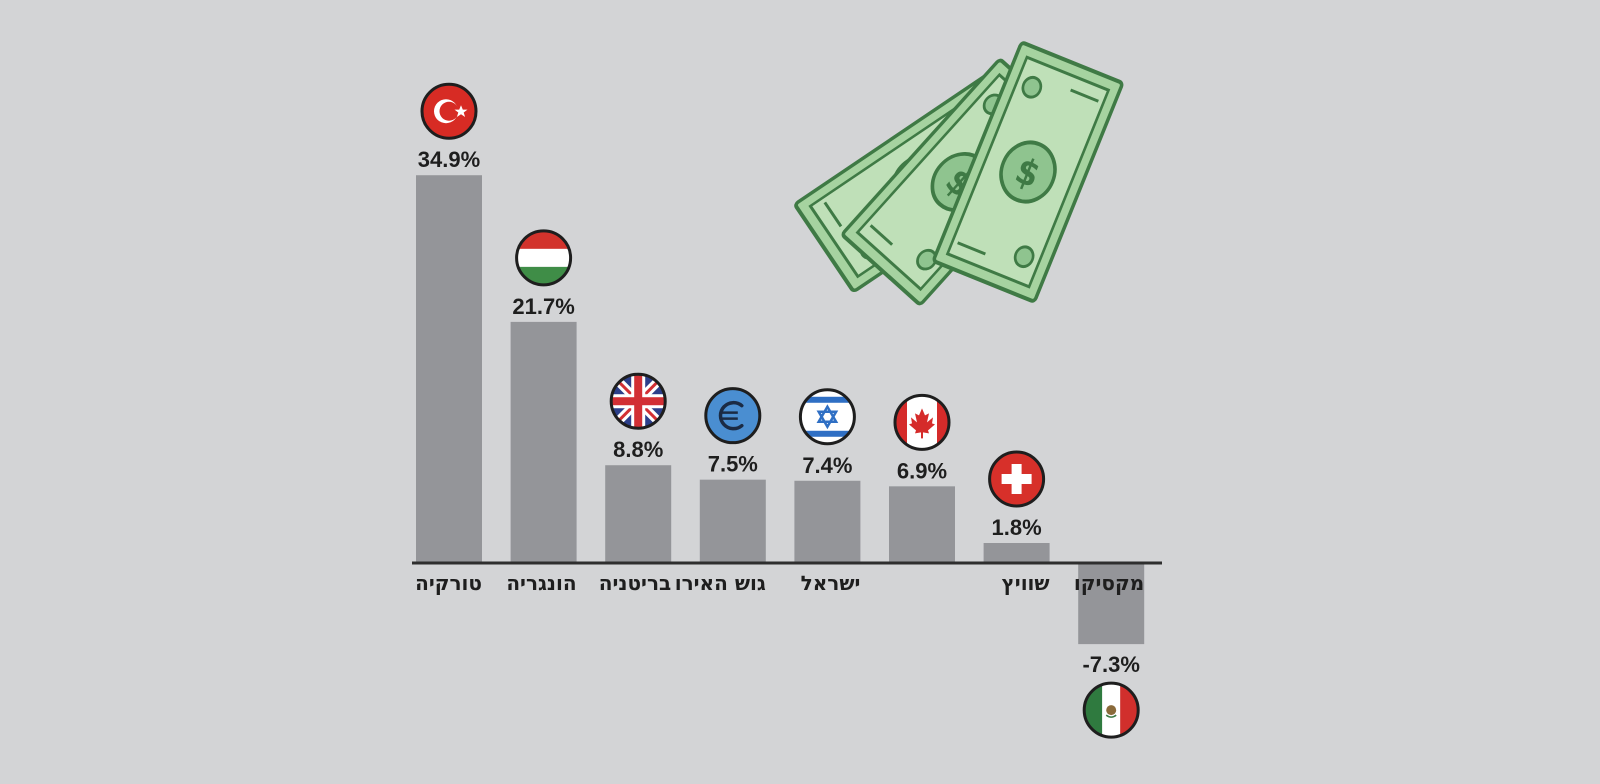 Image resolution: width=1600 pixels, height=784 pixels. What do you see at coordinates (733, 464) in the screenshot?
I see `value-label-3: 7.5%` at bounding box center [733, 464].